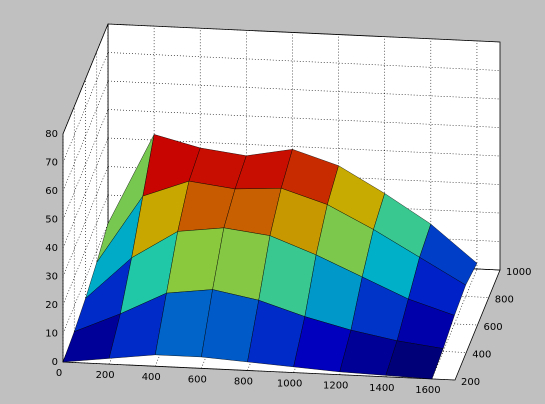 Image resolution: width=545 pixels, height=404 pixels. Describe the element at coordinates (243, 381) in the screenshot. I see `x-tick-label: 800` at that location.